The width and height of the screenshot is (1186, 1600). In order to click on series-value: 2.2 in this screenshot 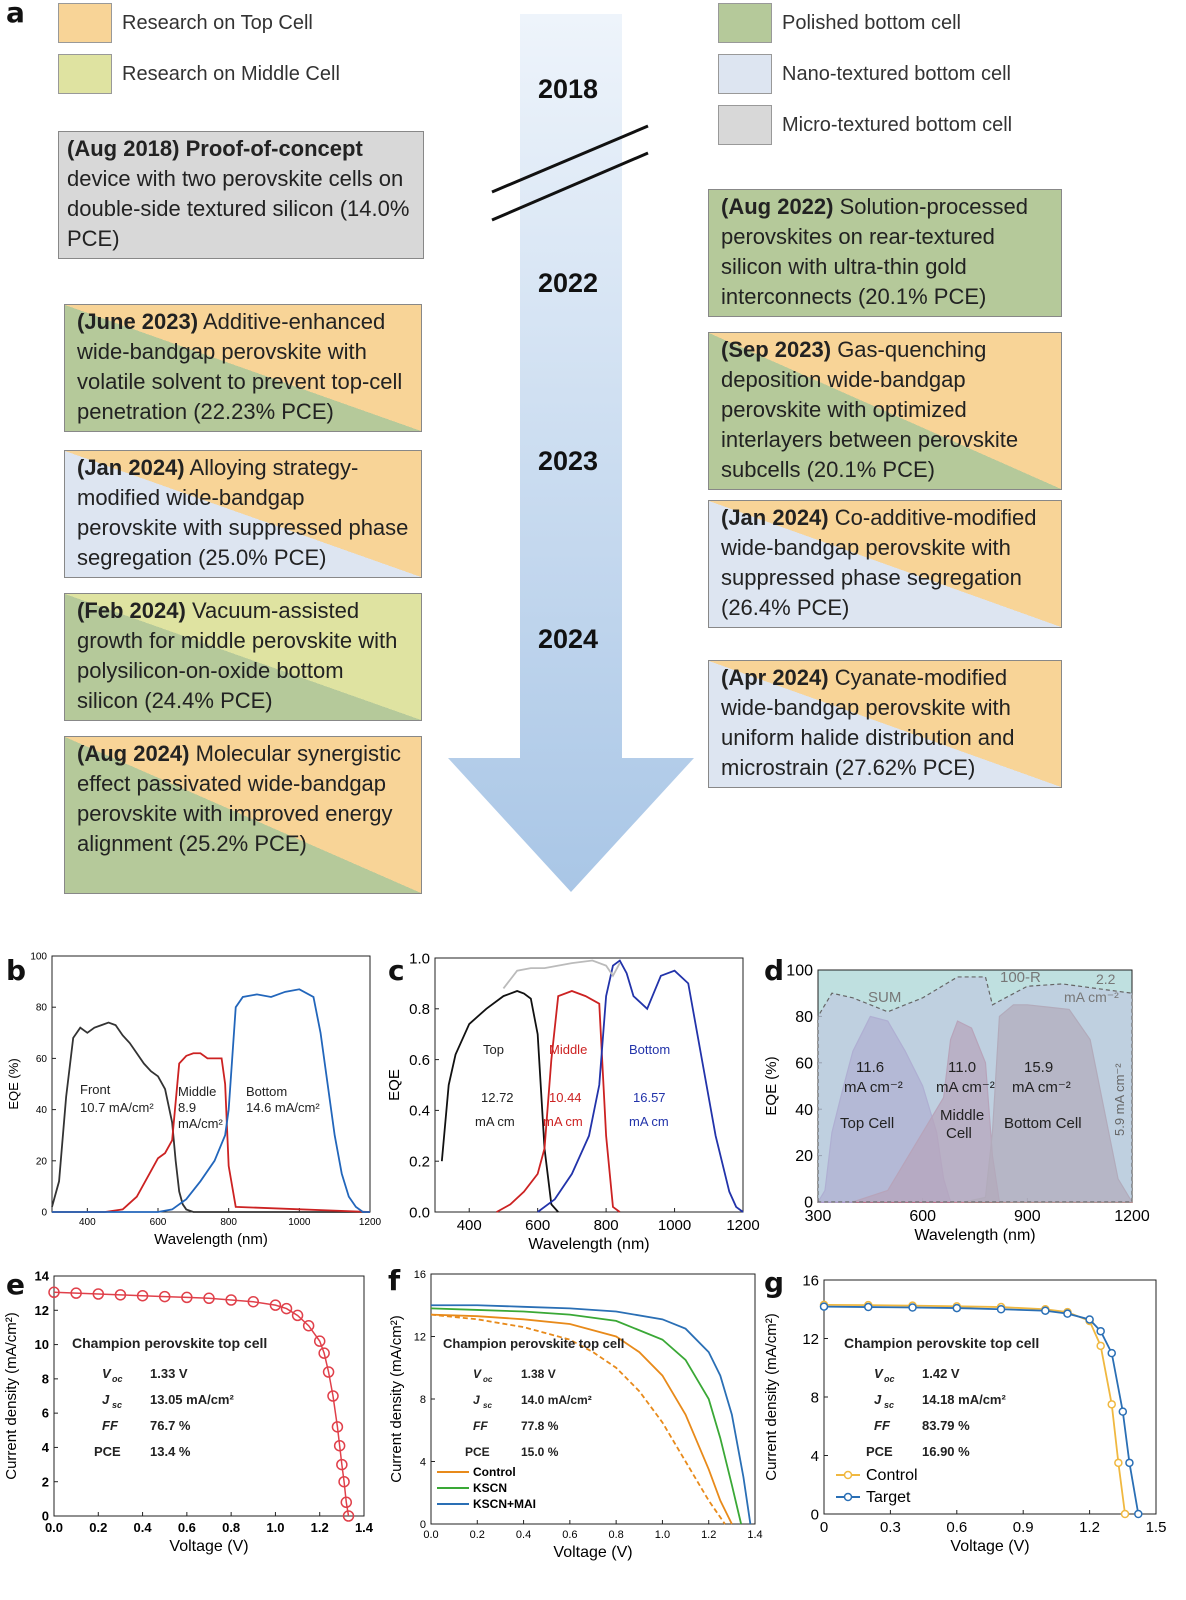, I will do `click(1106, 979)`.